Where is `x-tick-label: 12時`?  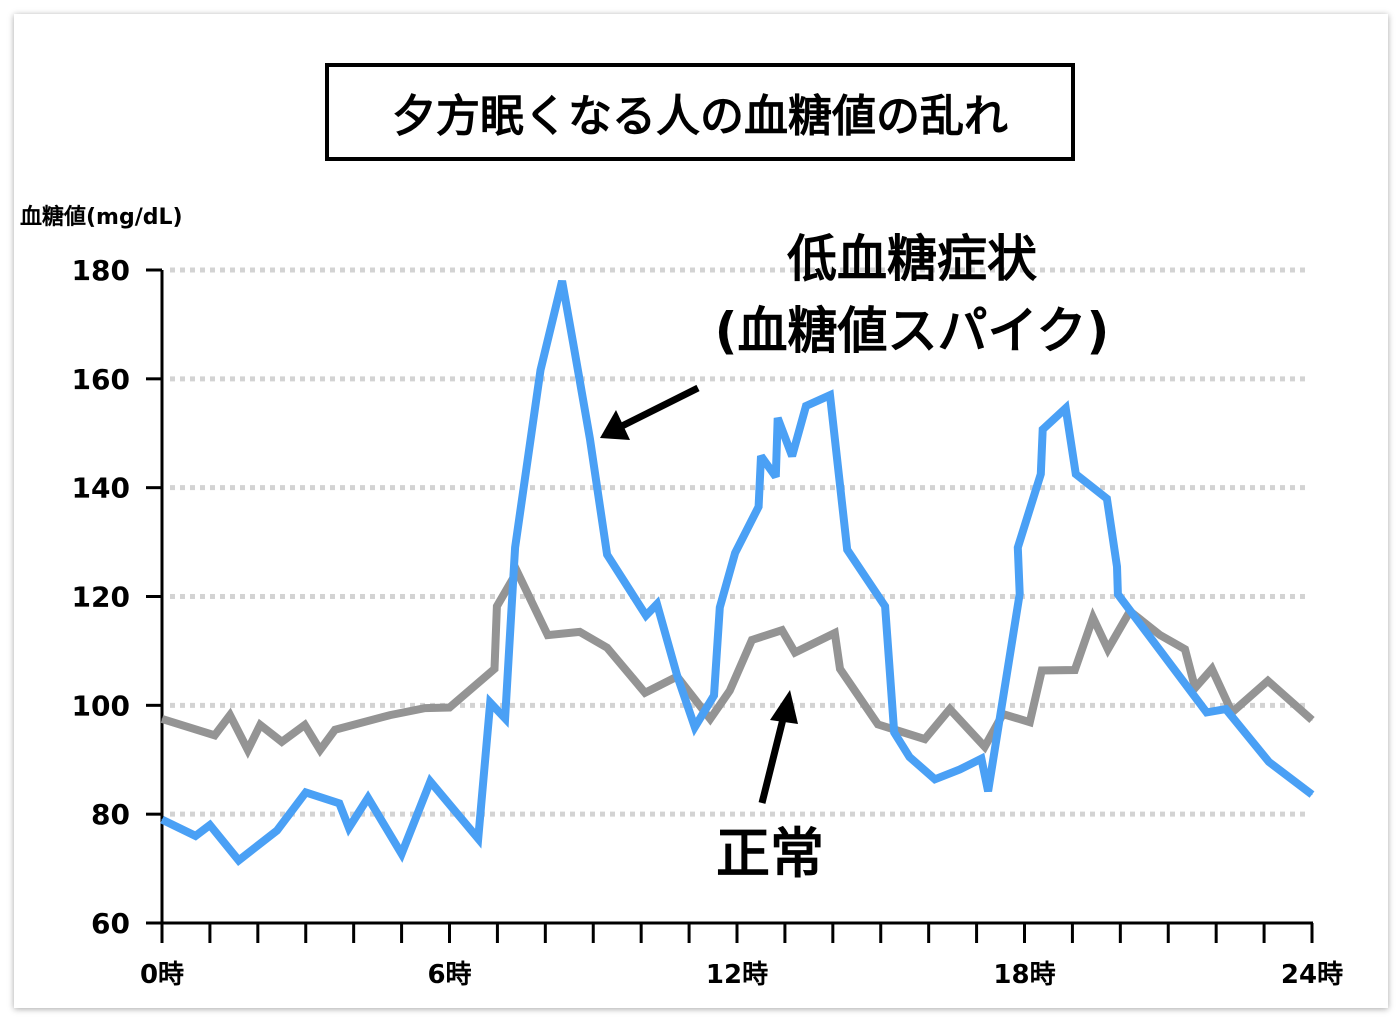 x-tick-label: 12時 is located at coordinates (737, 975).